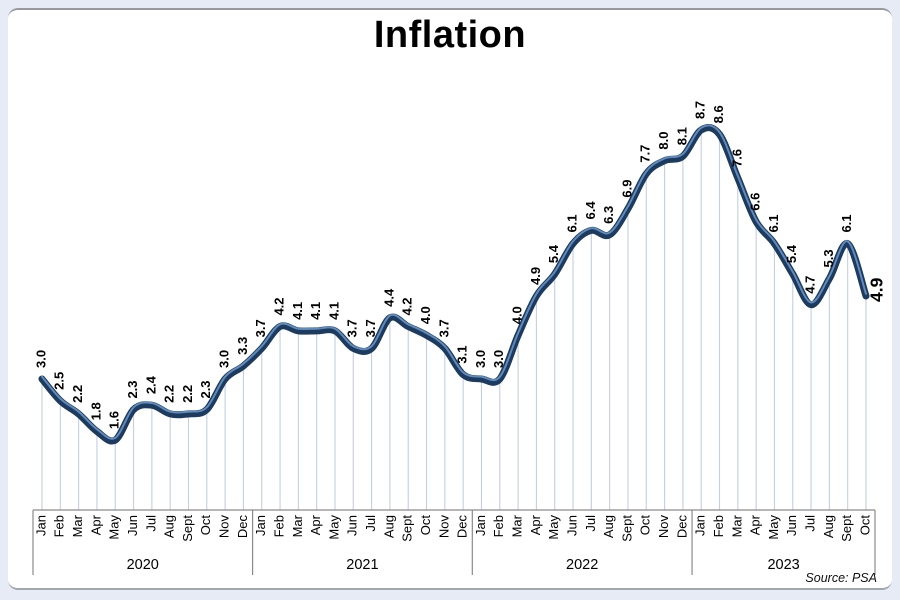 This screenshot has height=600, width=900. I want to click on value-label: 1.8, so click(95, 411).